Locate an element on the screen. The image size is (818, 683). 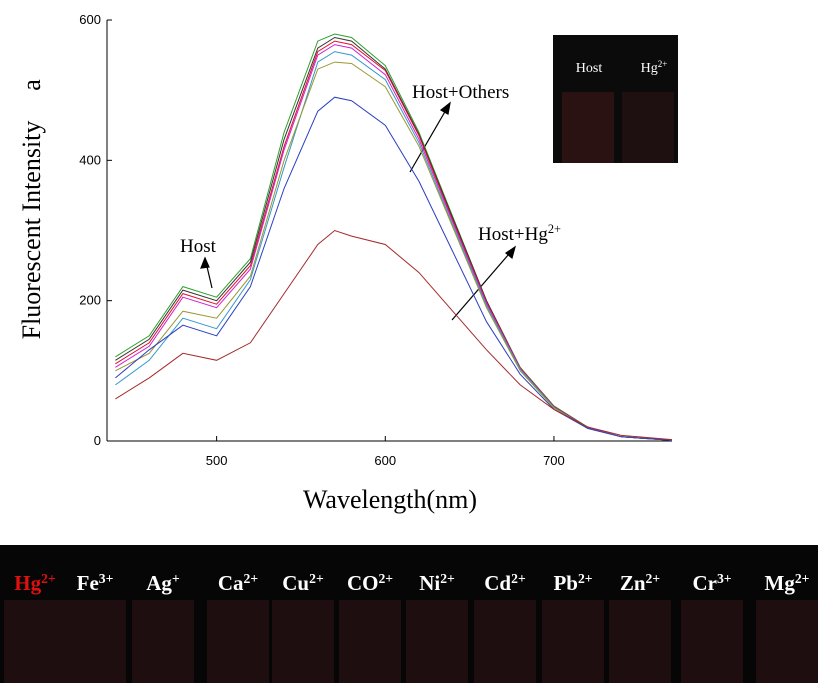
arrows is located at coordinates (358, 211).